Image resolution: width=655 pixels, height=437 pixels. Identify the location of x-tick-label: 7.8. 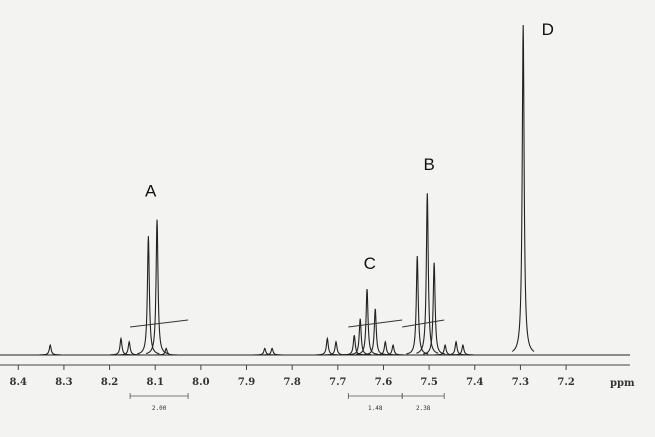
(291, 382).